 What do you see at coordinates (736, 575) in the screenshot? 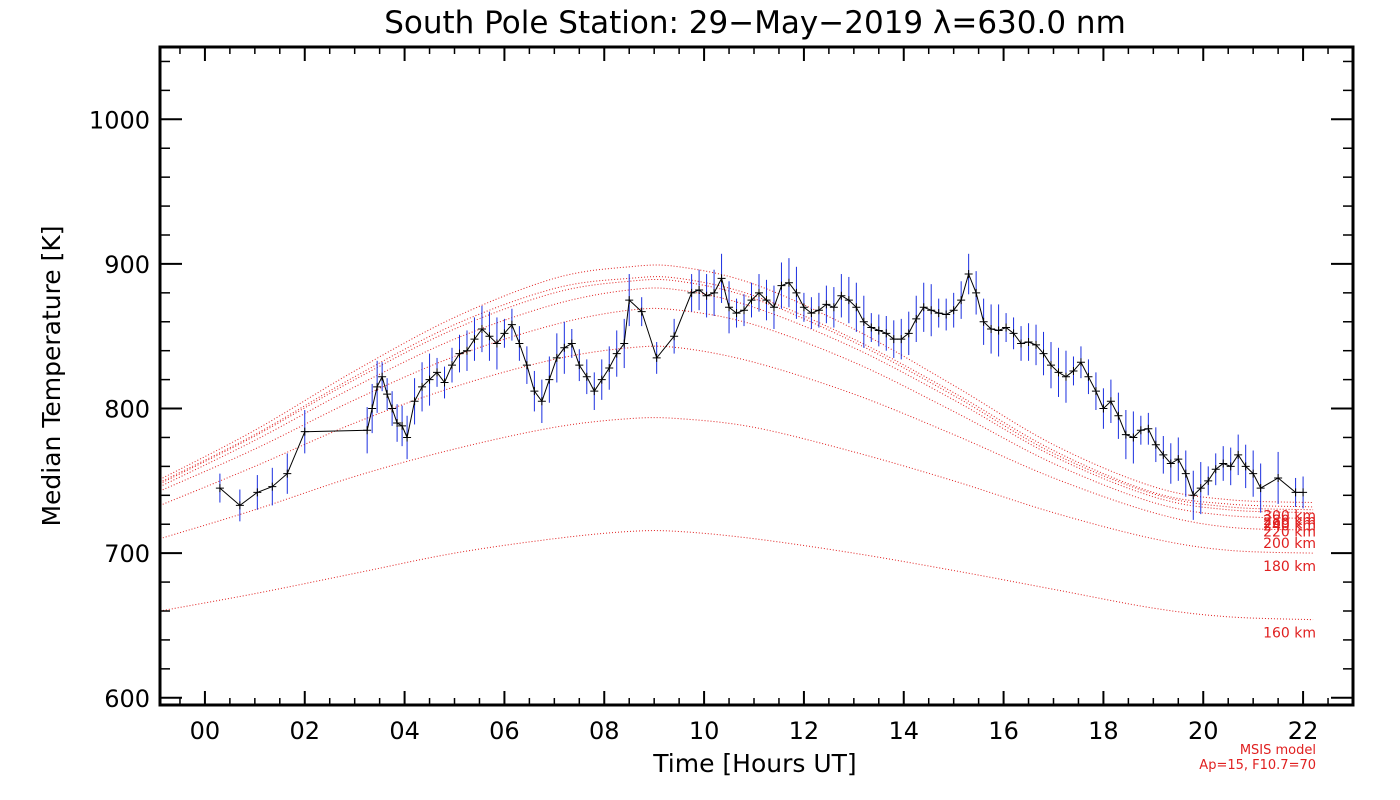
I see `model-curve-160-km` at bounding box center [736, 575].